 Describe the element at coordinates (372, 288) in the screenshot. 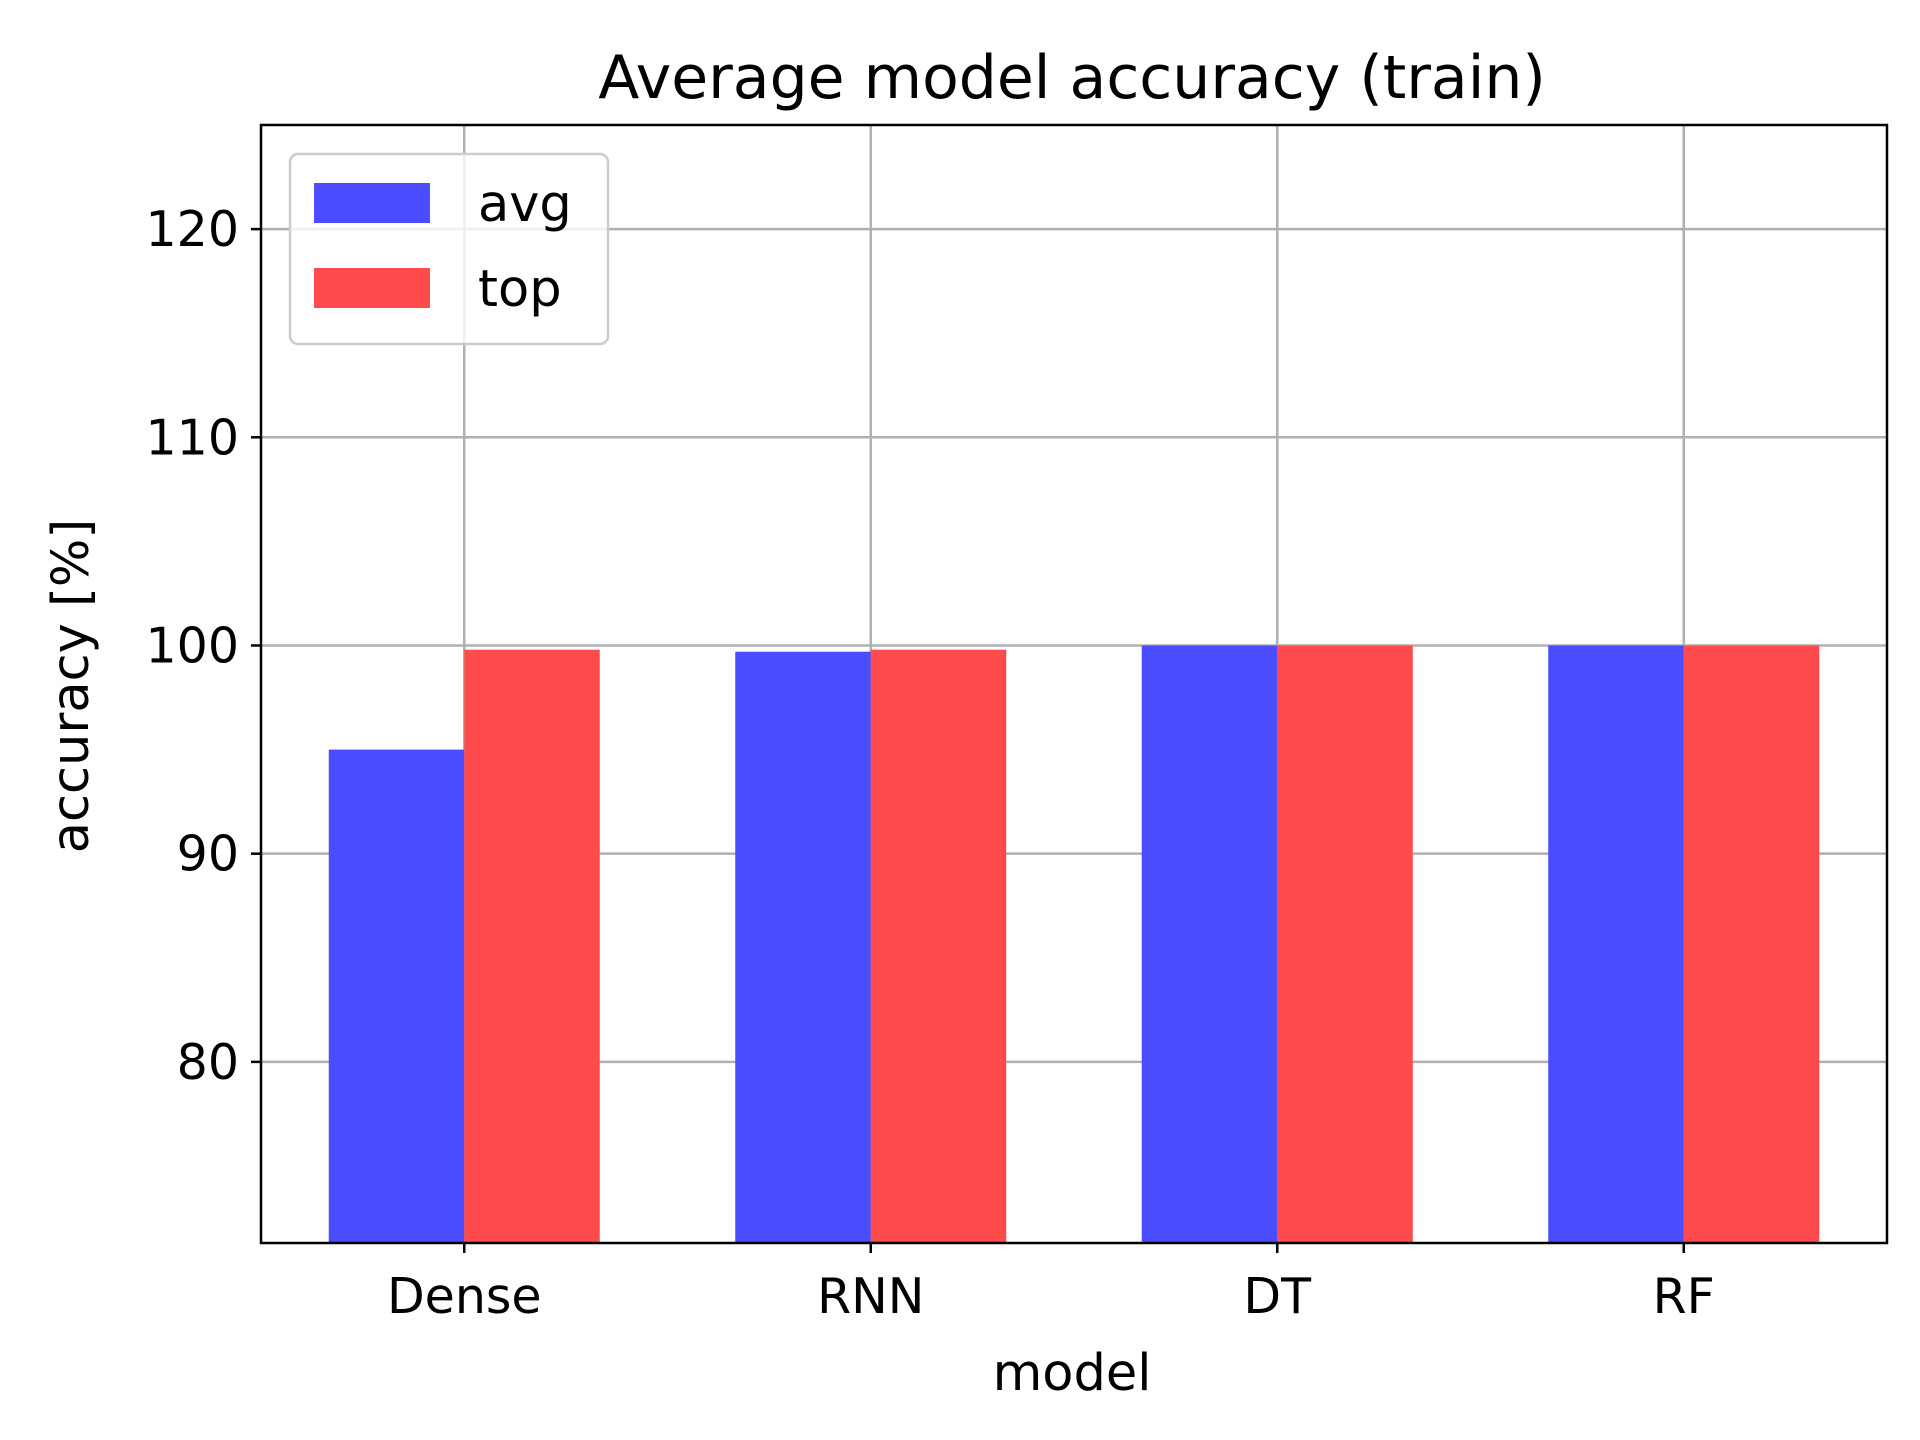

I see `legend-swatch-top` at that location.